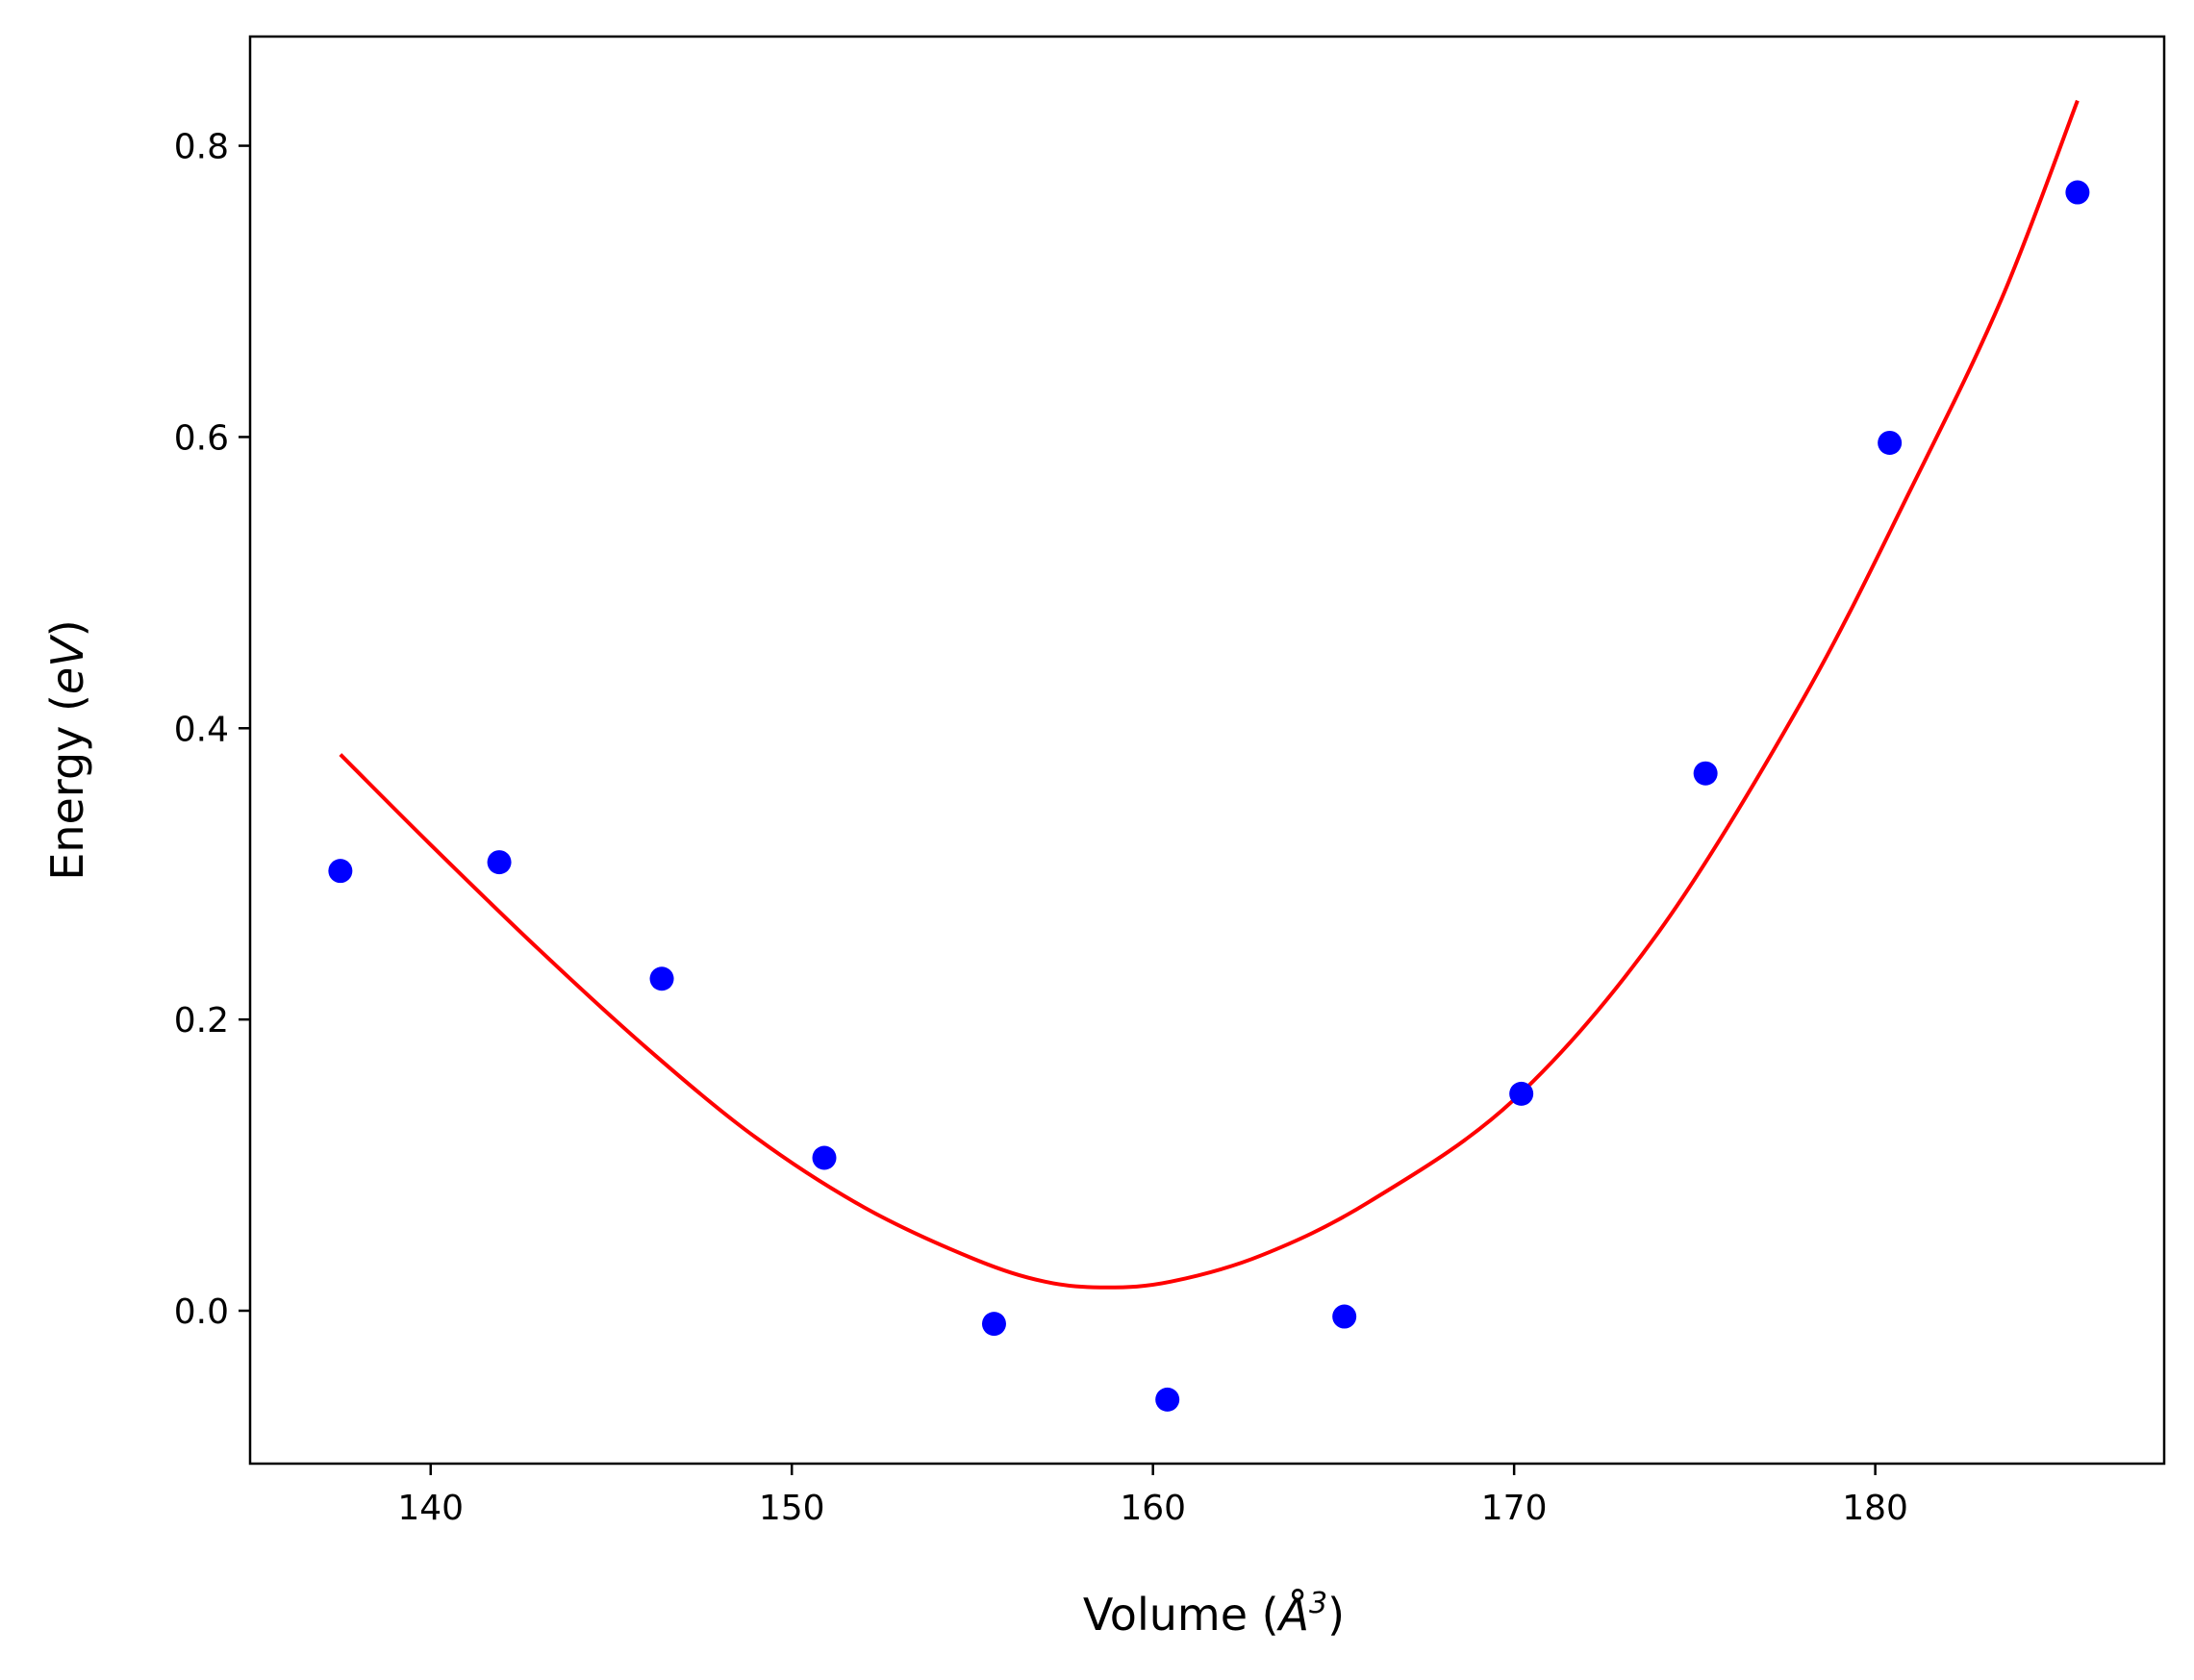 This screenshot has height=1680, width=2194. Describe the element at coordinates (1514, 1509) in the screenshot. I see `x-tick-label: 170` at that location.